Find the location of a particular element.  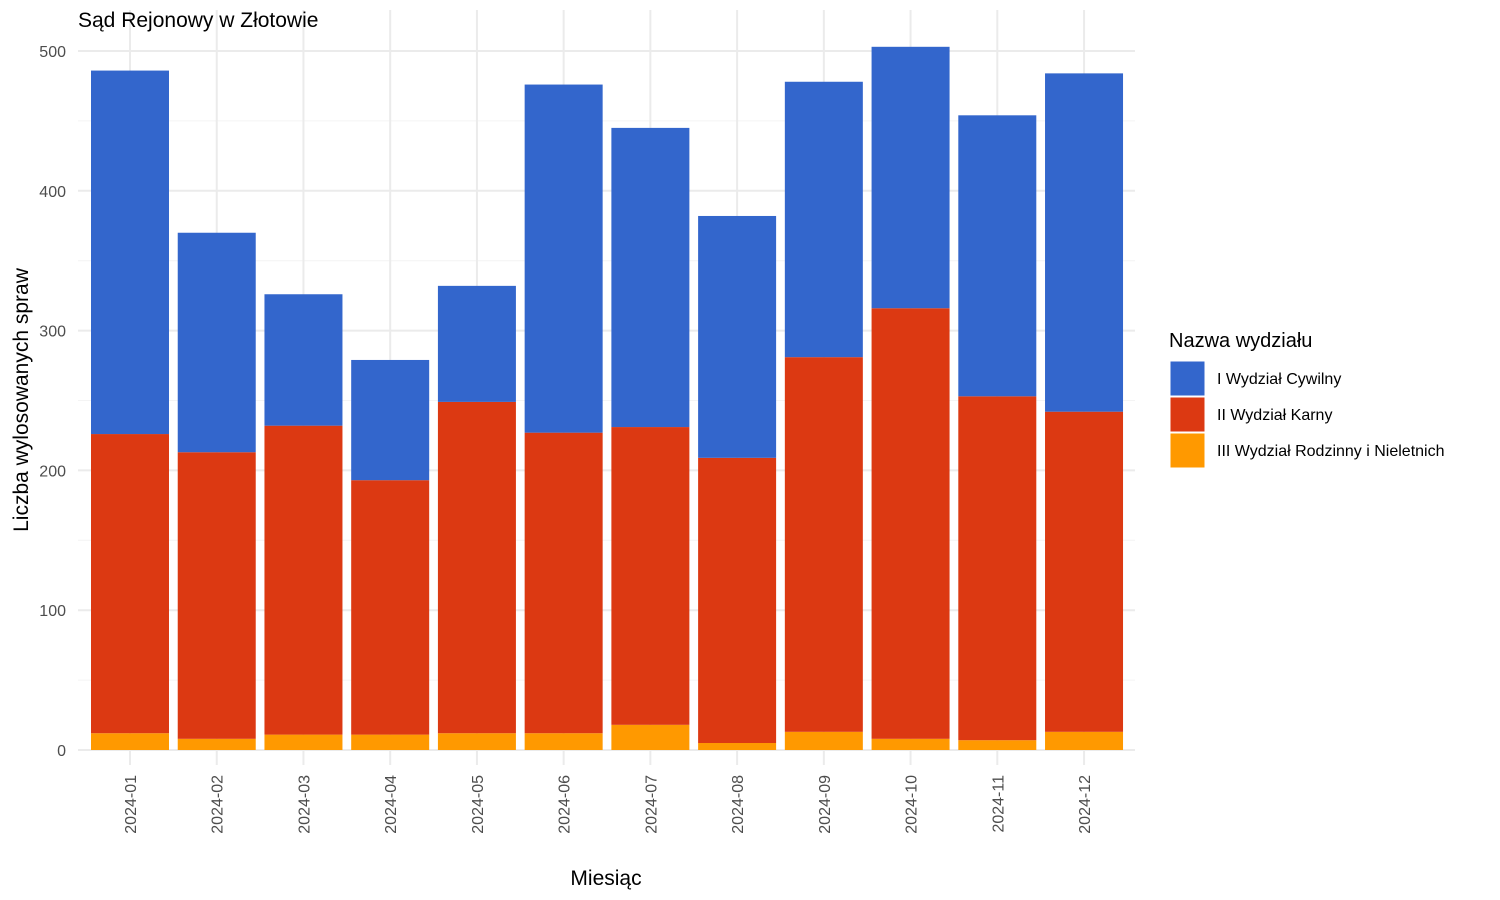

y-tick-label: 300 is located at coordinates (52, 332).